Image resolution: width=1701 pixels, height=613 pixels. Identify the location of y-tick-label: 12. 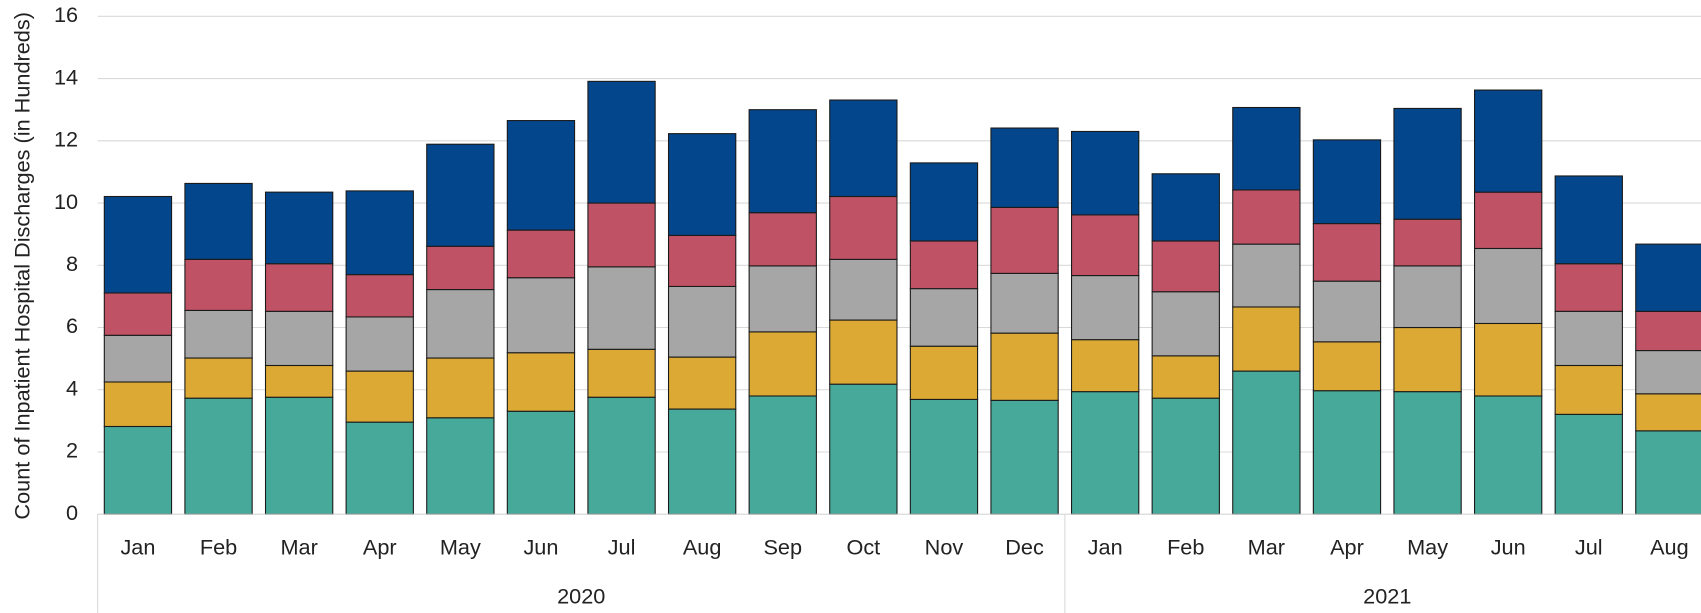
(66, 139).